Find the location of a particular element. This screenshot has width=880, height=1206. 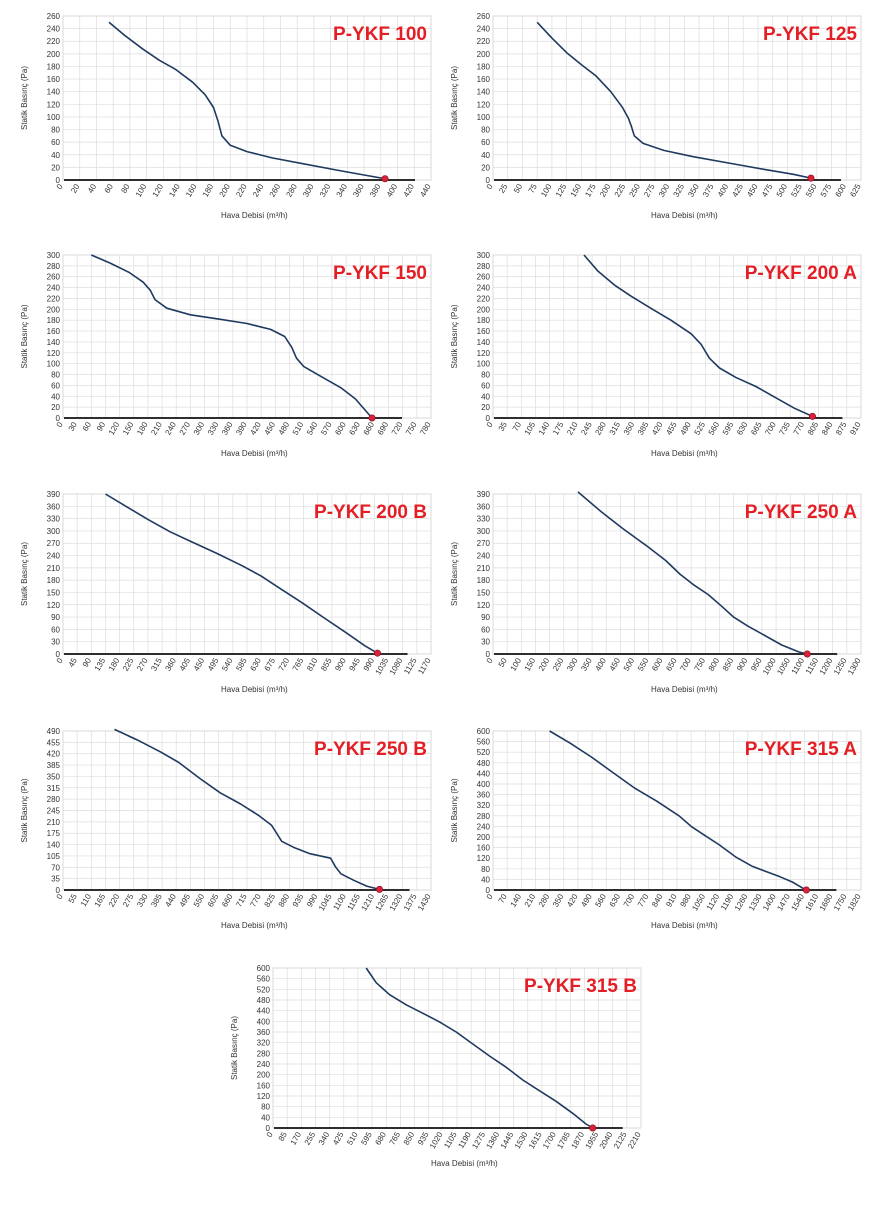

x-tick-label: 255 is located at coordinates (310, 1138).